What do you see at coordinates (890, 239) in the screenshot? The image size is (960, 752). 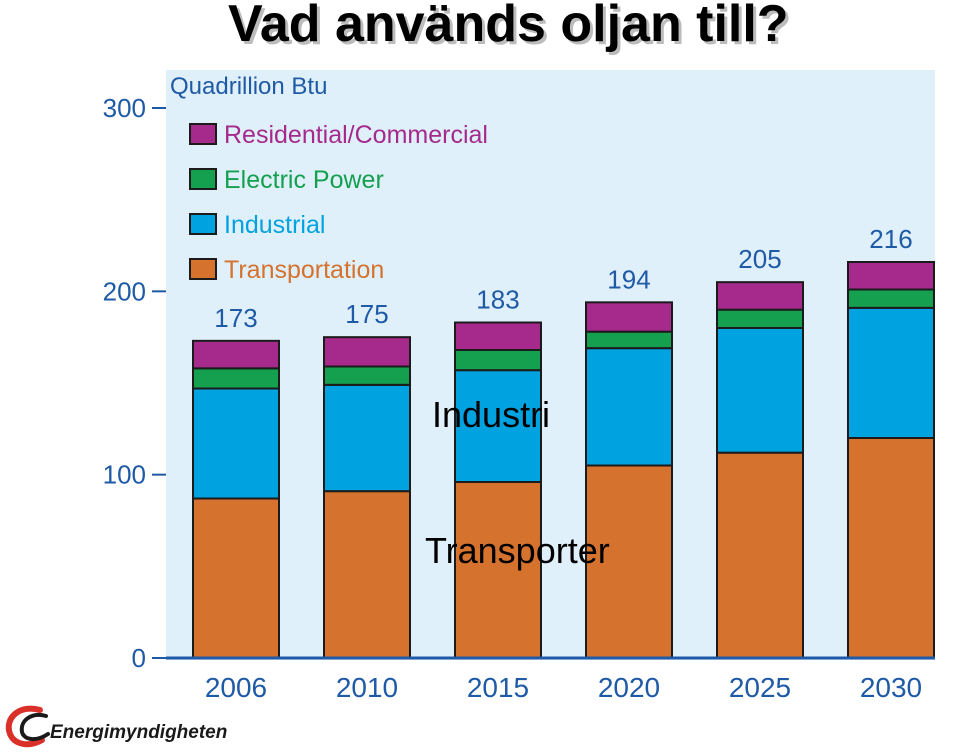 I see `bar-total-label: 216` at bounding box center [890, 239].